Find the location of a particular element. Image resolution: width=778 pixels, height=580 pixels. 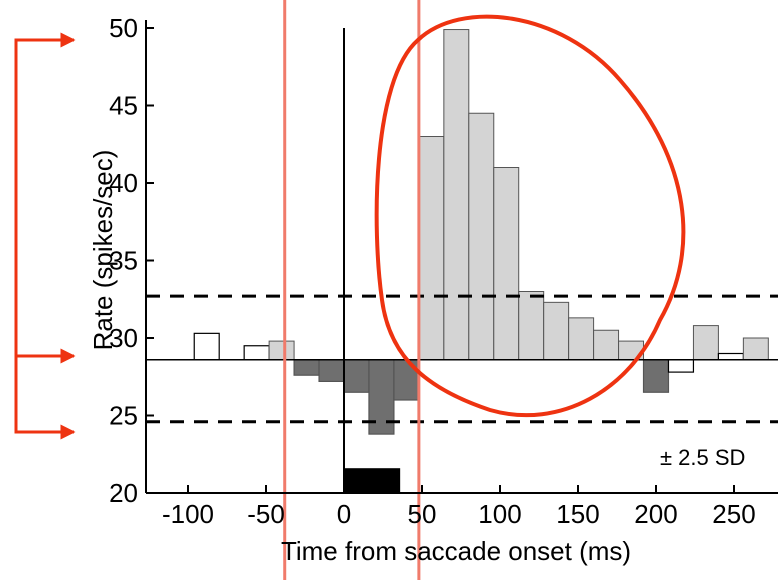

x-axis-title: Time from saccade onset (ms) is located at coordinates (456, 551).